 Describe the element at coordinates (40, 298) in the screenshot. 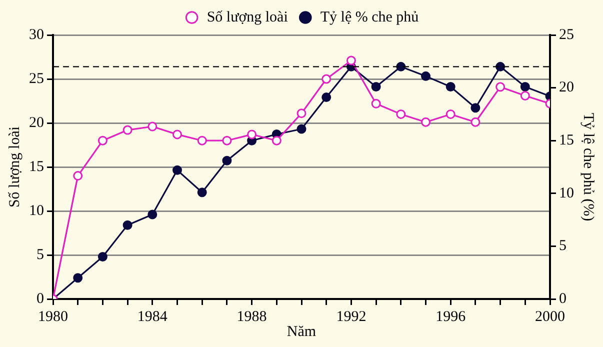

I see `y-tick-label: 0` at that location.